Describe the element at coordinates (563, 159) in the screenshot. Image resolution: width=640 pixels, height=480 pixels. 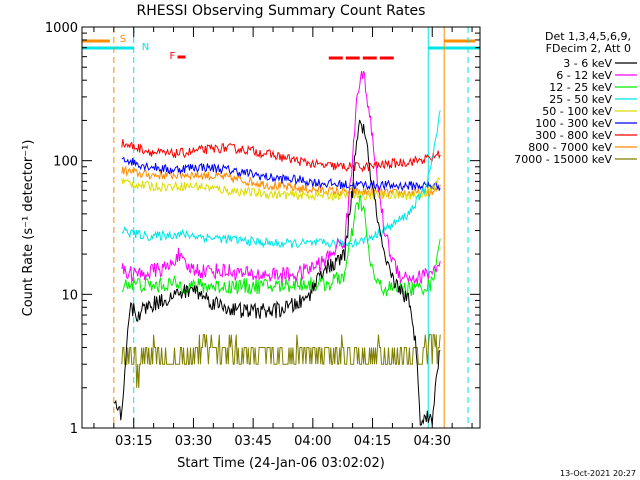
I see `legend-label: 7000 - 15000 keV` at that location.